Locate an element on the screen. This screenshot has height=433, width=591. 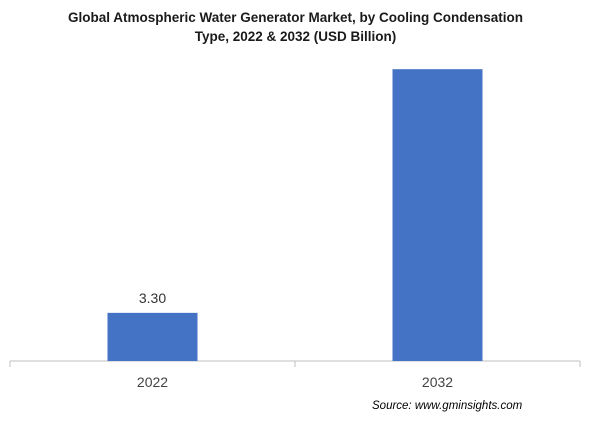
bar-2032 is located at coordinates (437, 215).